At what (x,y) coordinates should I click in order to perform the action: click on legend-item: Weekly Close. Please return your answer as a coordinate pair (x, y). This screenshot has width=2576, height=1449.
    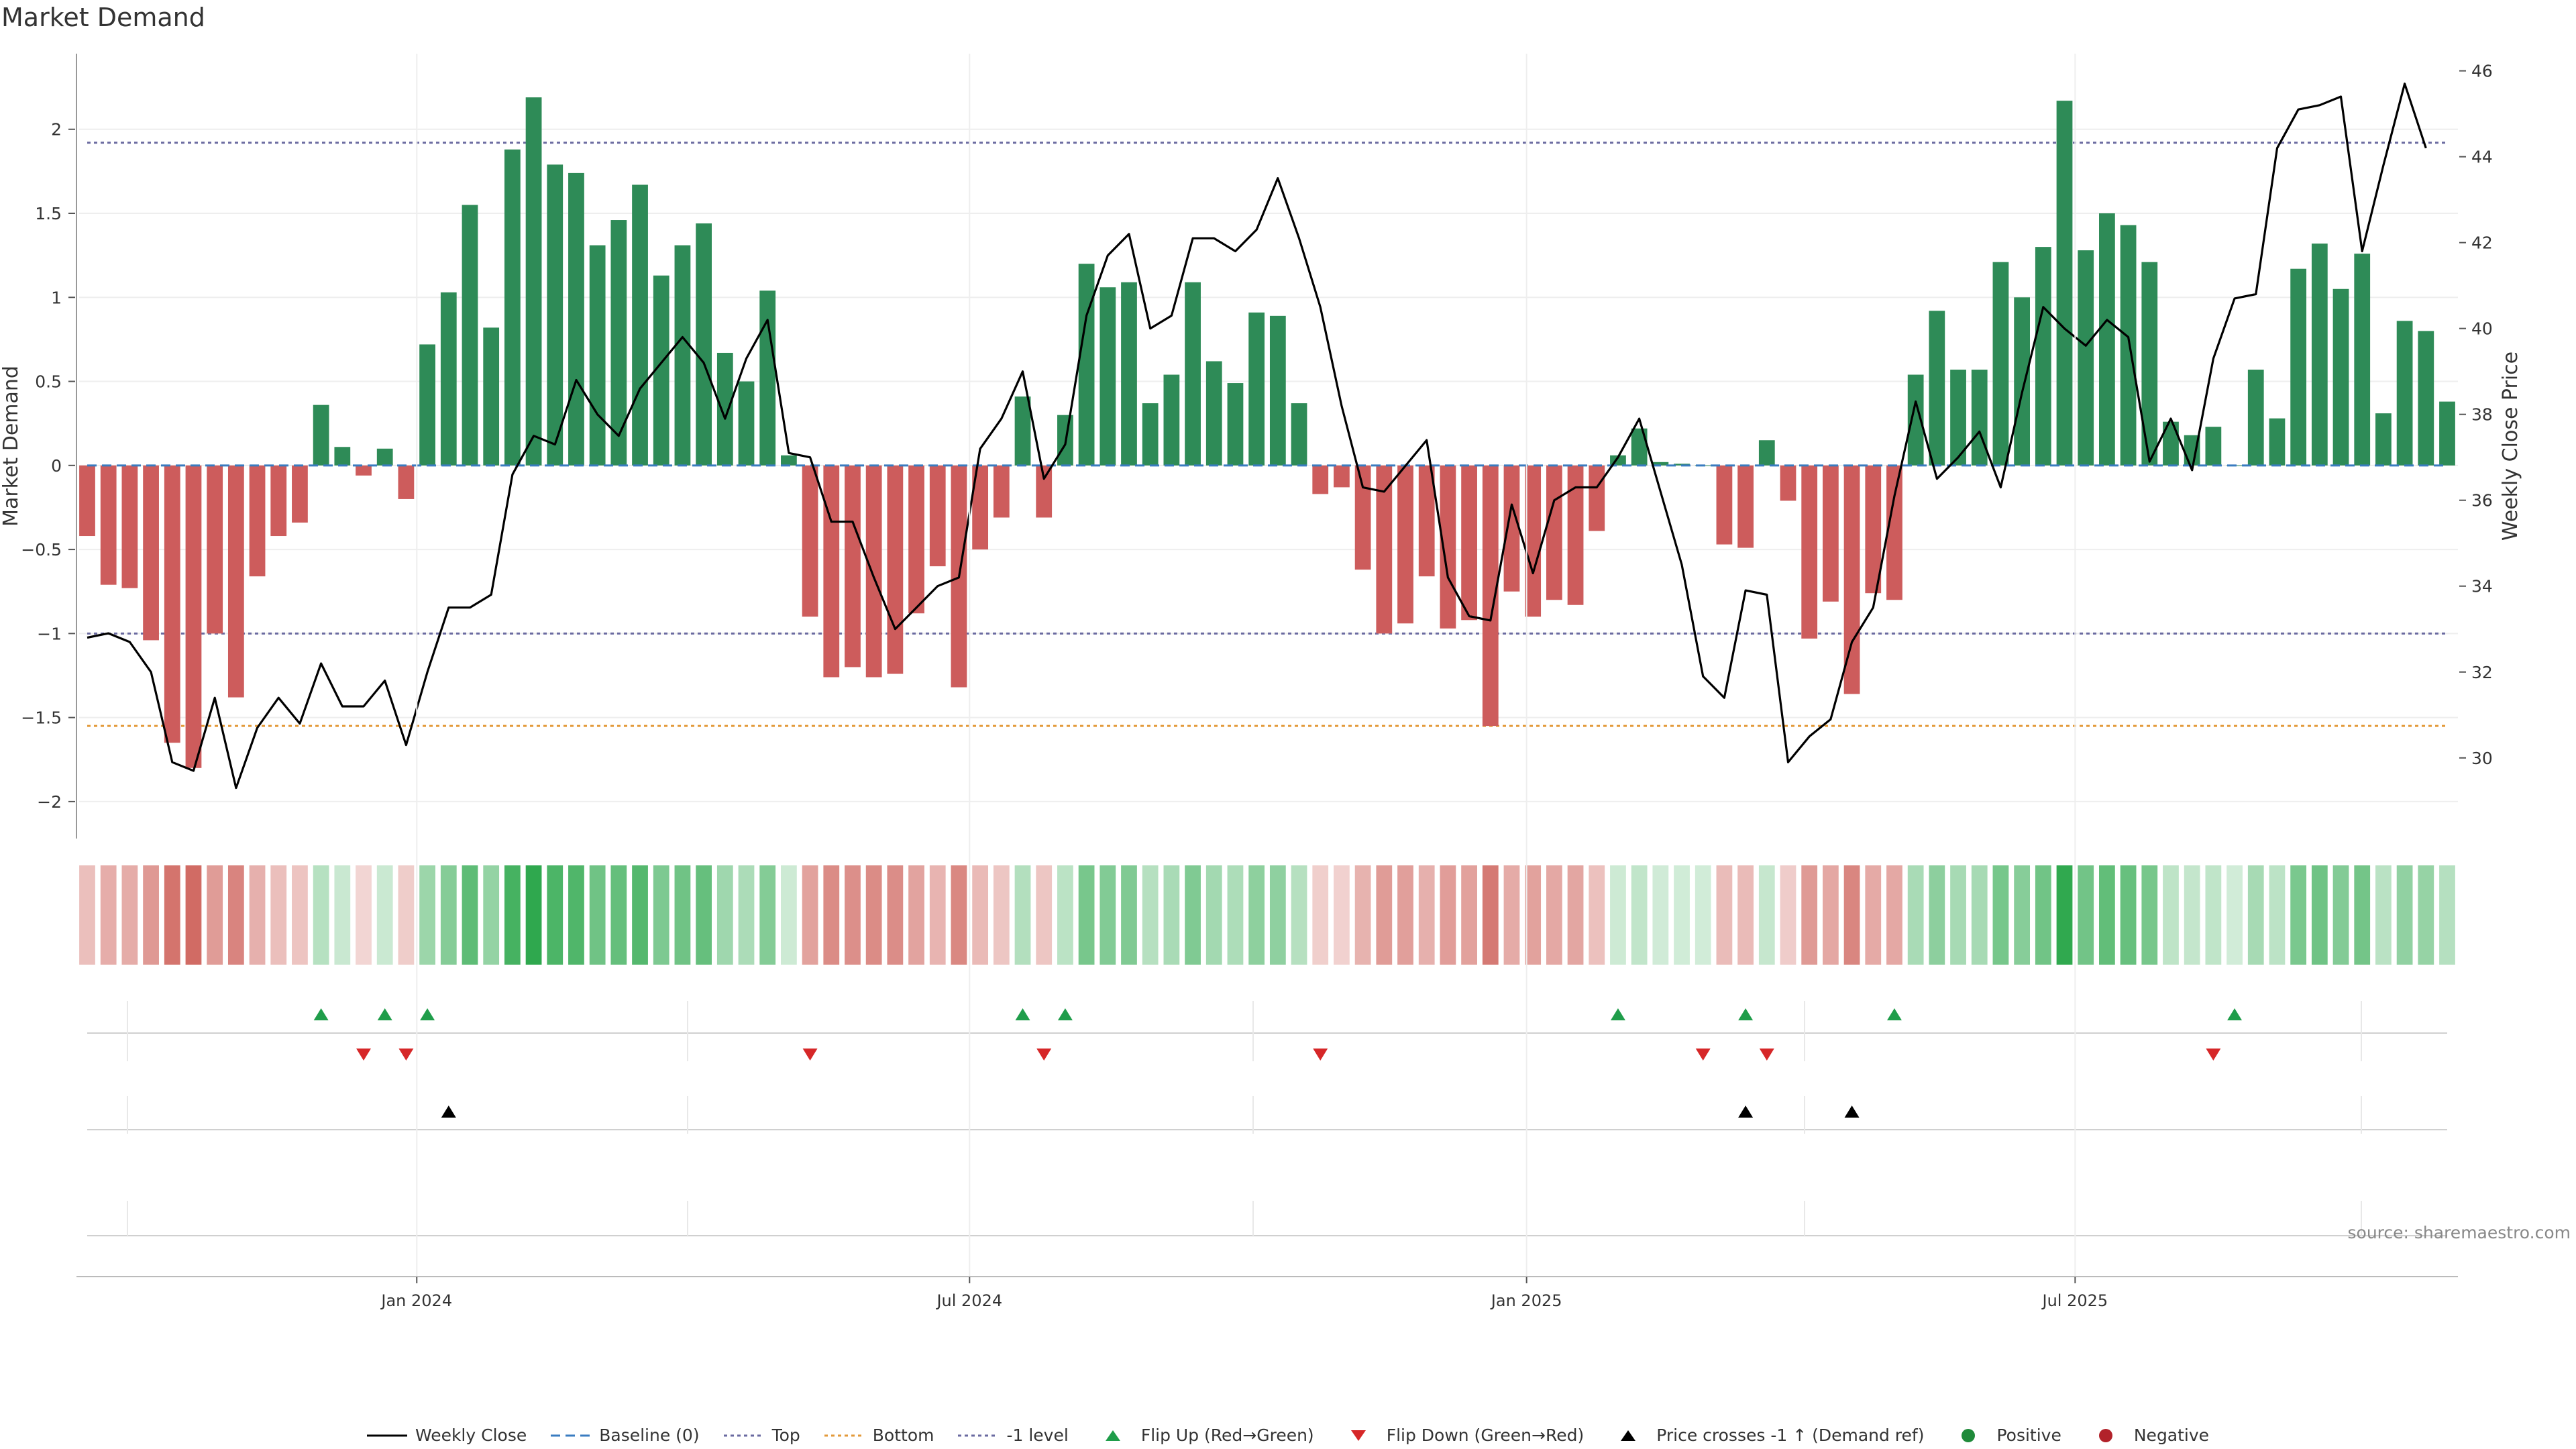
    Looking at the image, I should click on (446, 1435).